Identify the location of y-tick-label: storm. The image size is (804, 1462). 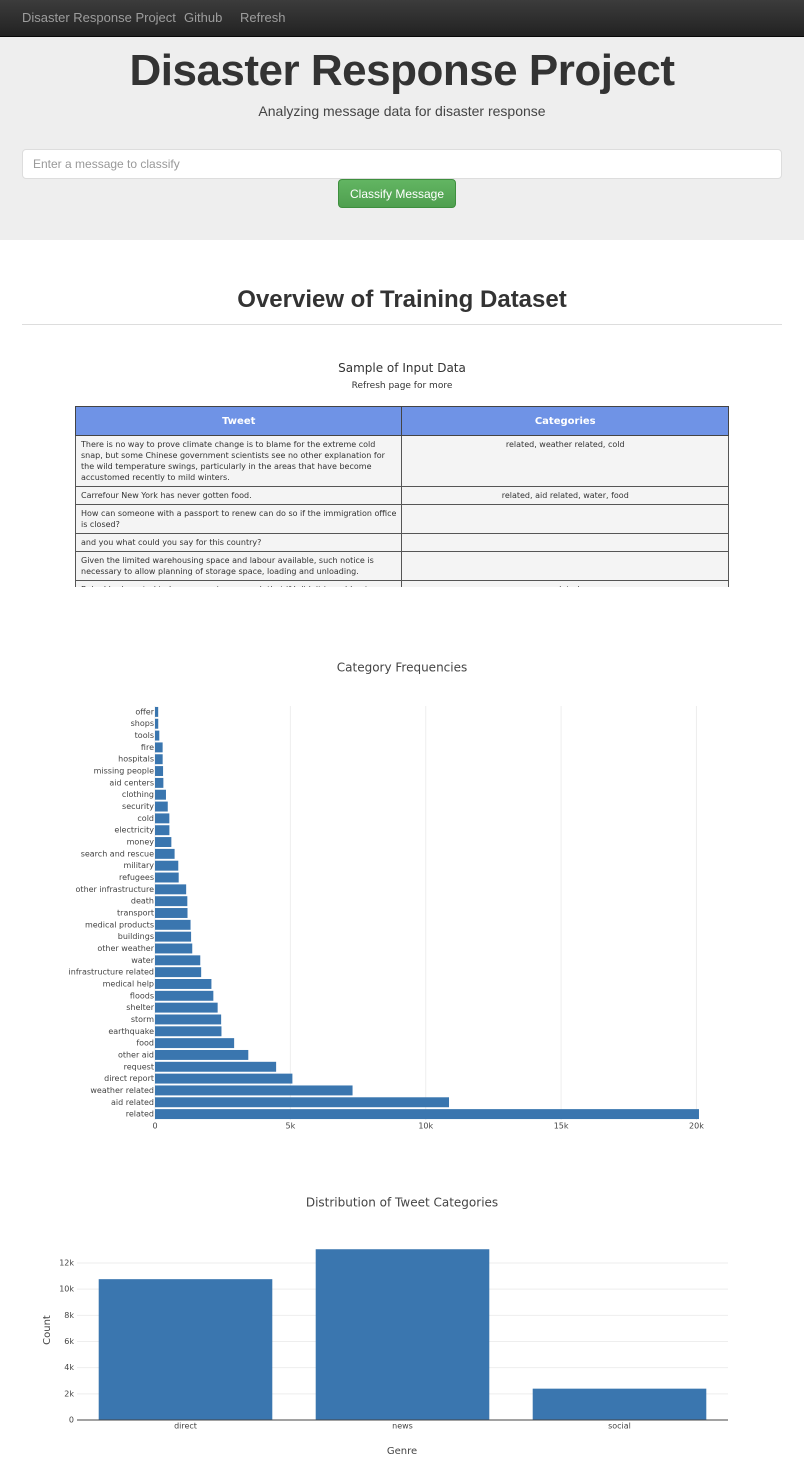
(142, 1019).